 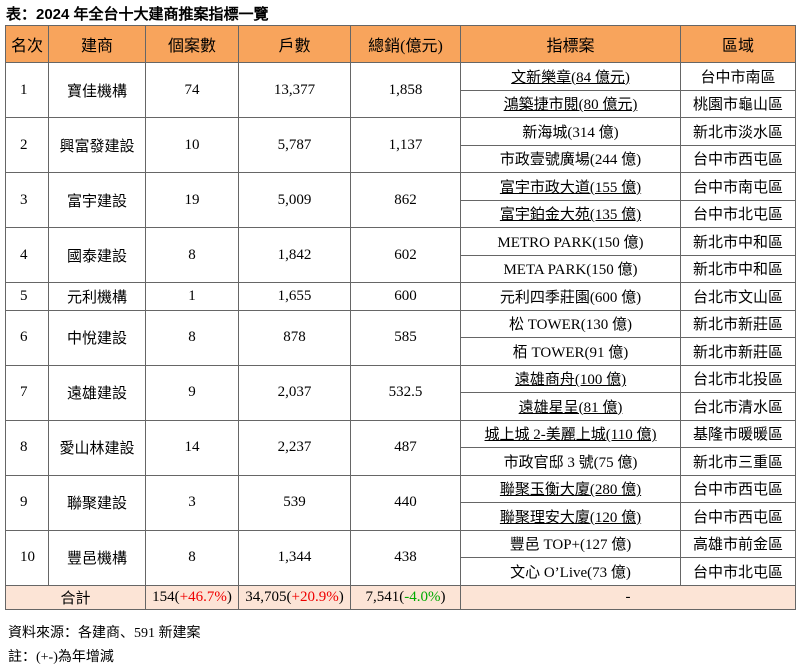 I want to click on area: 新北市三重區, so click(x=738, y=461).